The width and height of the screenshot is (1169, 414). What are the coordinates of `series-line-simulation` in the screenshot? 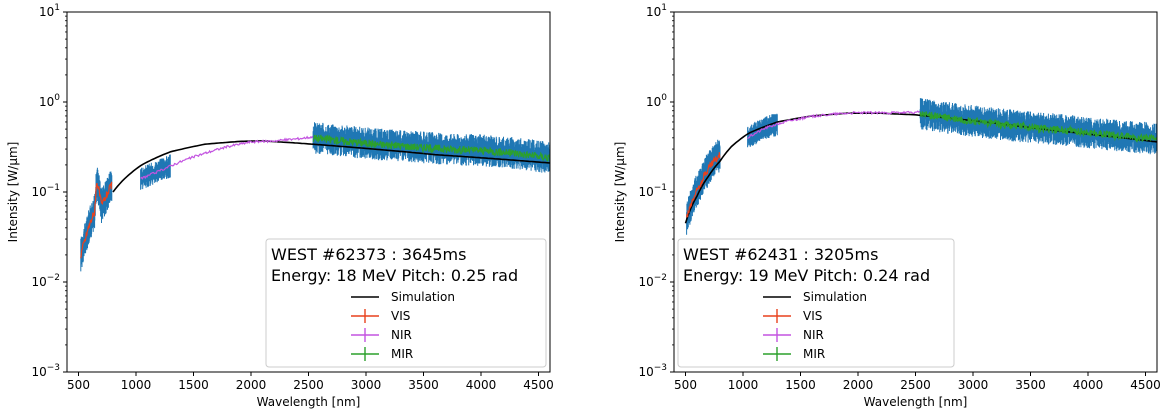 It's located at (331, 166).